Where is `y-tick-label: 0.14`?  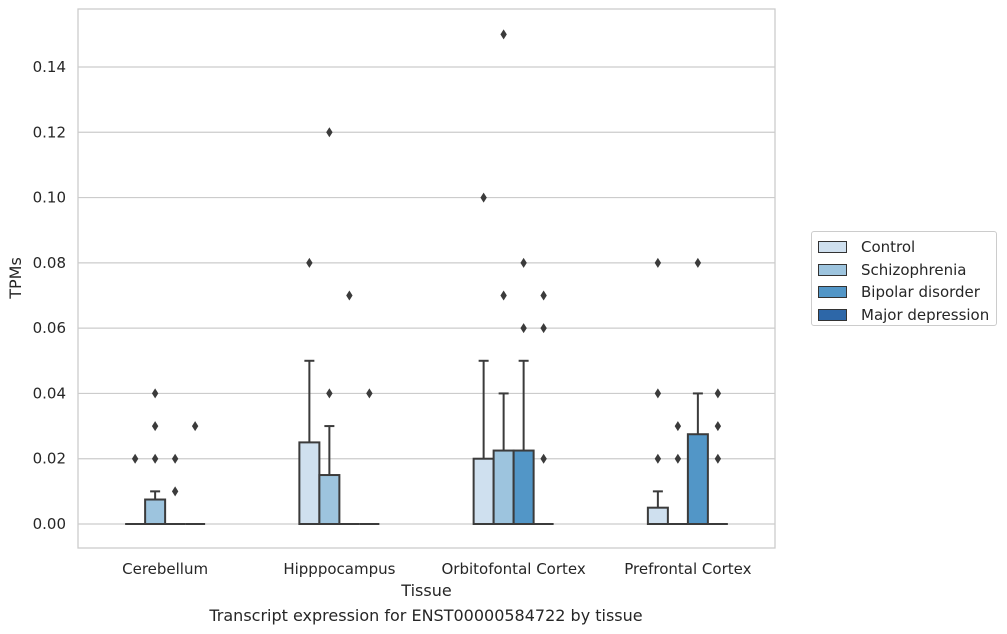 y-tick-label: 0.14 is located at coordinates (49, 67).